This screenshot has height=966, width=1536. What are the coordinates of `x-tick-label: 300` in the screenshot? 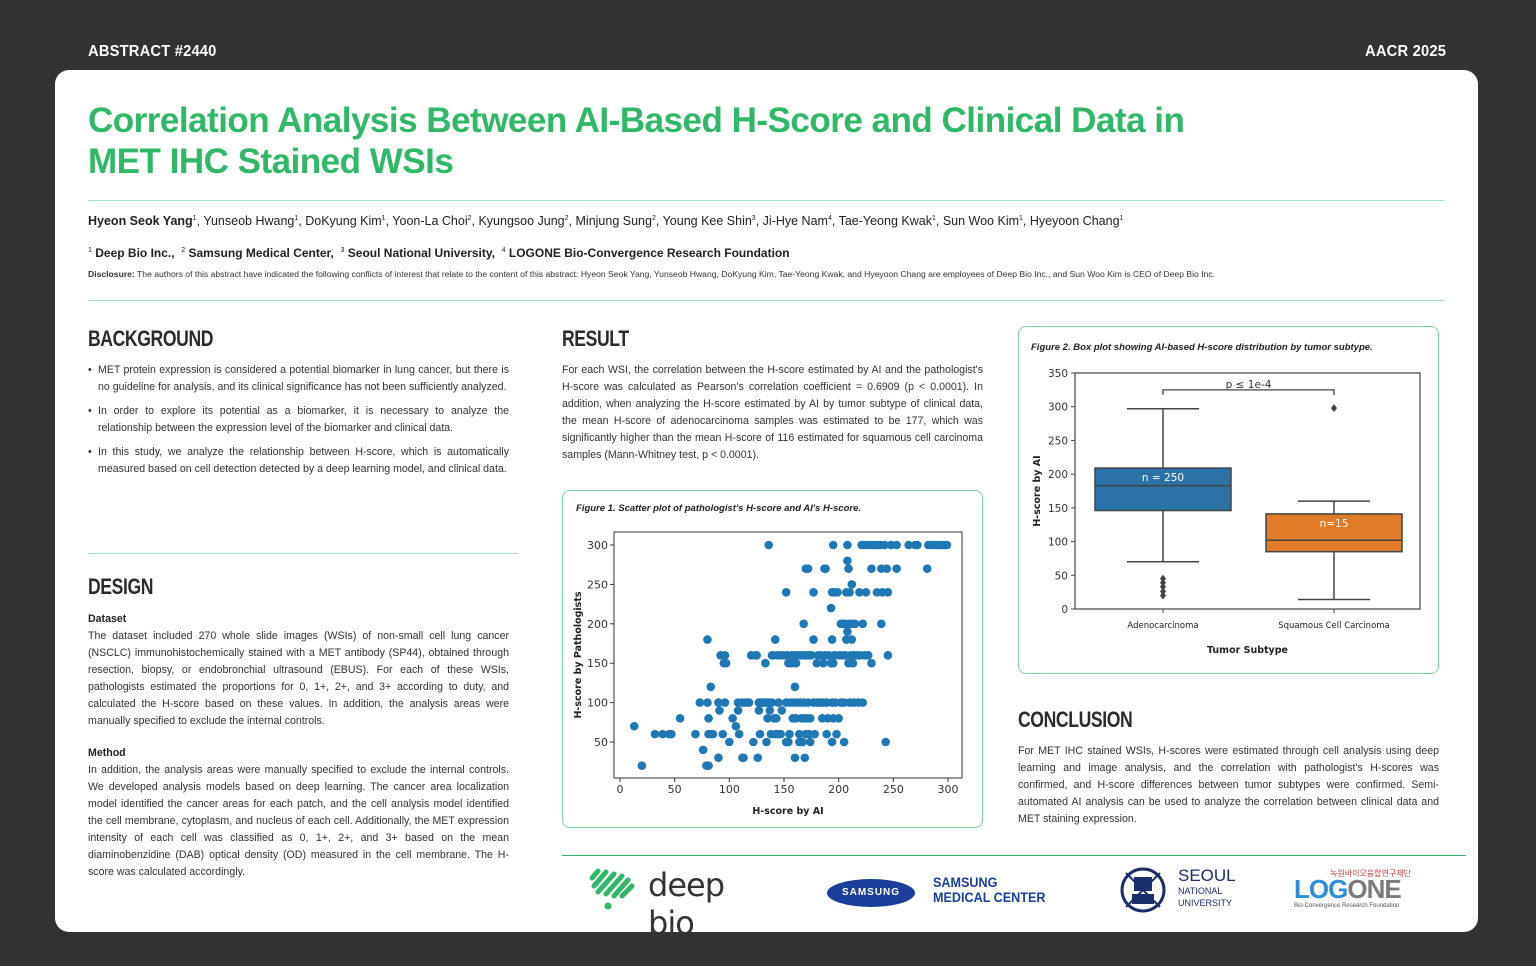 It's located at (948, 789).